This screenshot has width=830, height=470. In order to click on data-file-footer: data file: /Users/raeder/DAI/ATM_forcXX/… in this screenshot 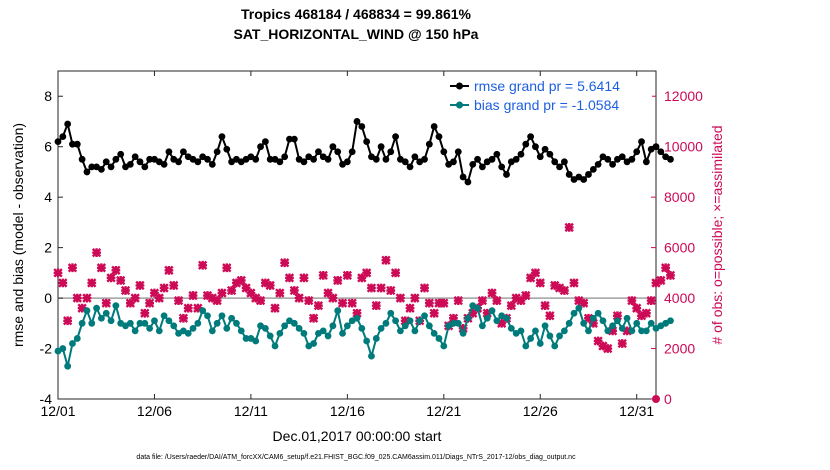, I will do `click(356, 457)`.